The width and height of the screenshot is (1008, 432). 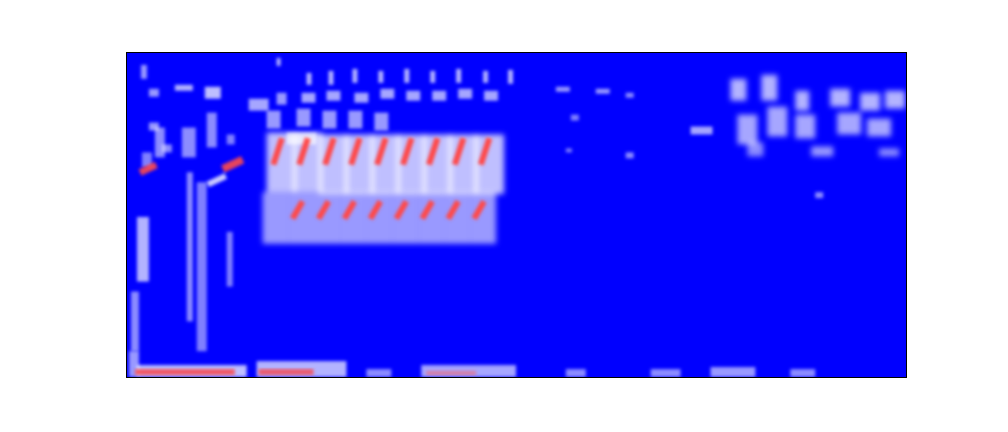 I want to click on chirp-train-red-upper, so click(x=381, y=151).